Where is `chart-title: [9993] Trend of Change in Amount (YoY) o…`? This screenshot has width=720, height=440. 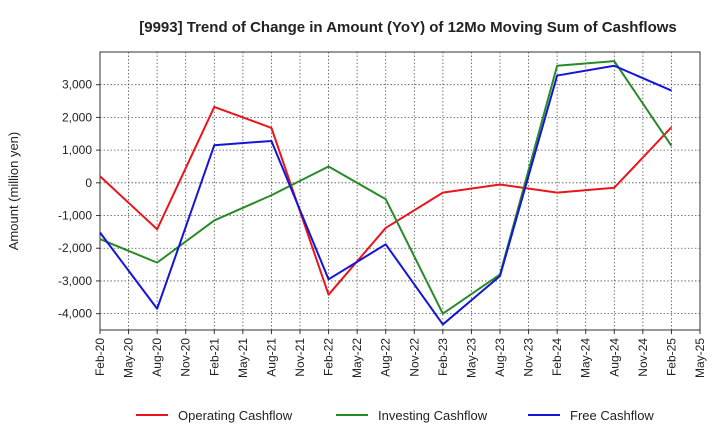
chart-title: [9993] Trend of Change in Amount (YoY) o… is located at coordinates (408, 27).